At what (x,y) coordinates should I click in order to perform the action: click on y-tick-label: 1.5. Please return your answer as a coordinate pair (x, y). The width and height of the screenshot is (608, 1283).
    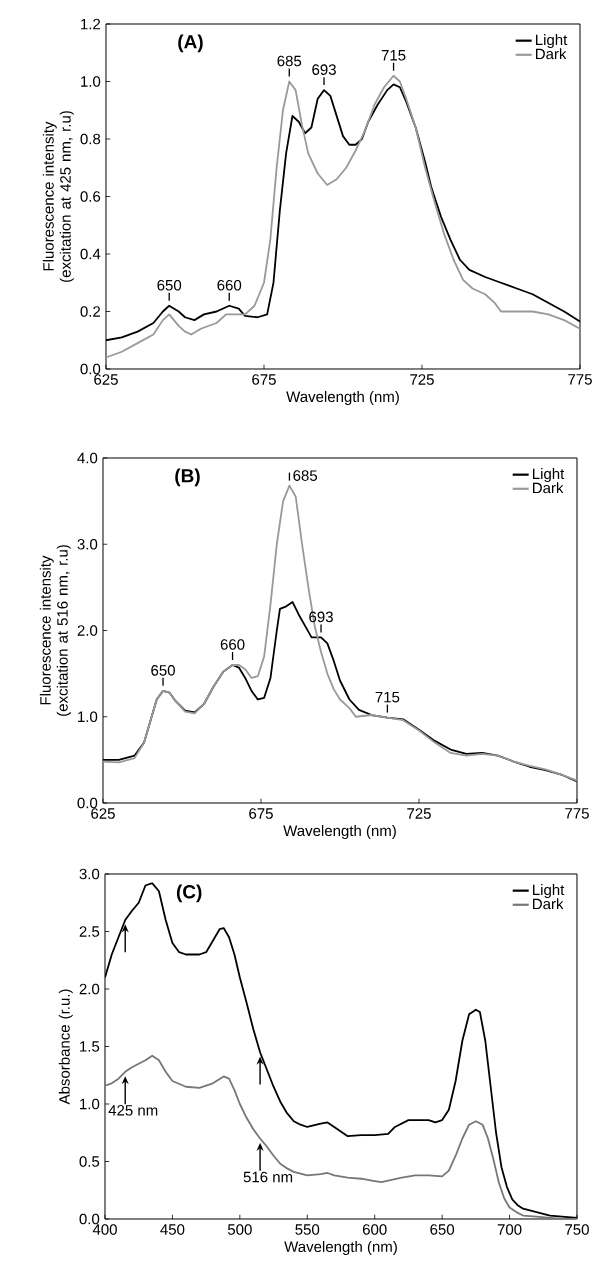
    Looking at the image, I should click on (90, 1046).